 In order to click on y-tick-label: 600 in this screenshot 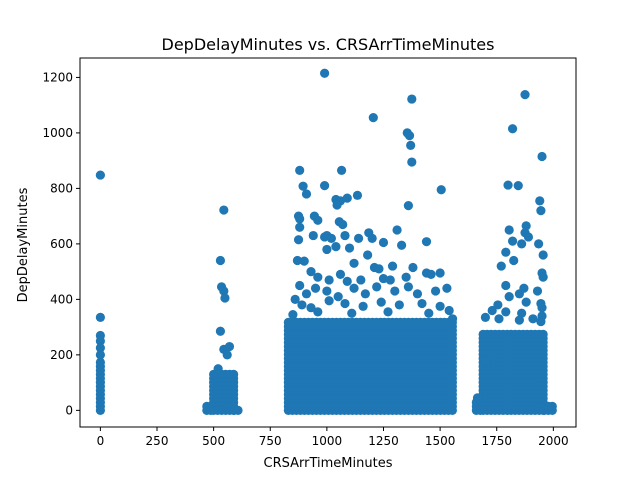, I will do `click(61, 244)`.